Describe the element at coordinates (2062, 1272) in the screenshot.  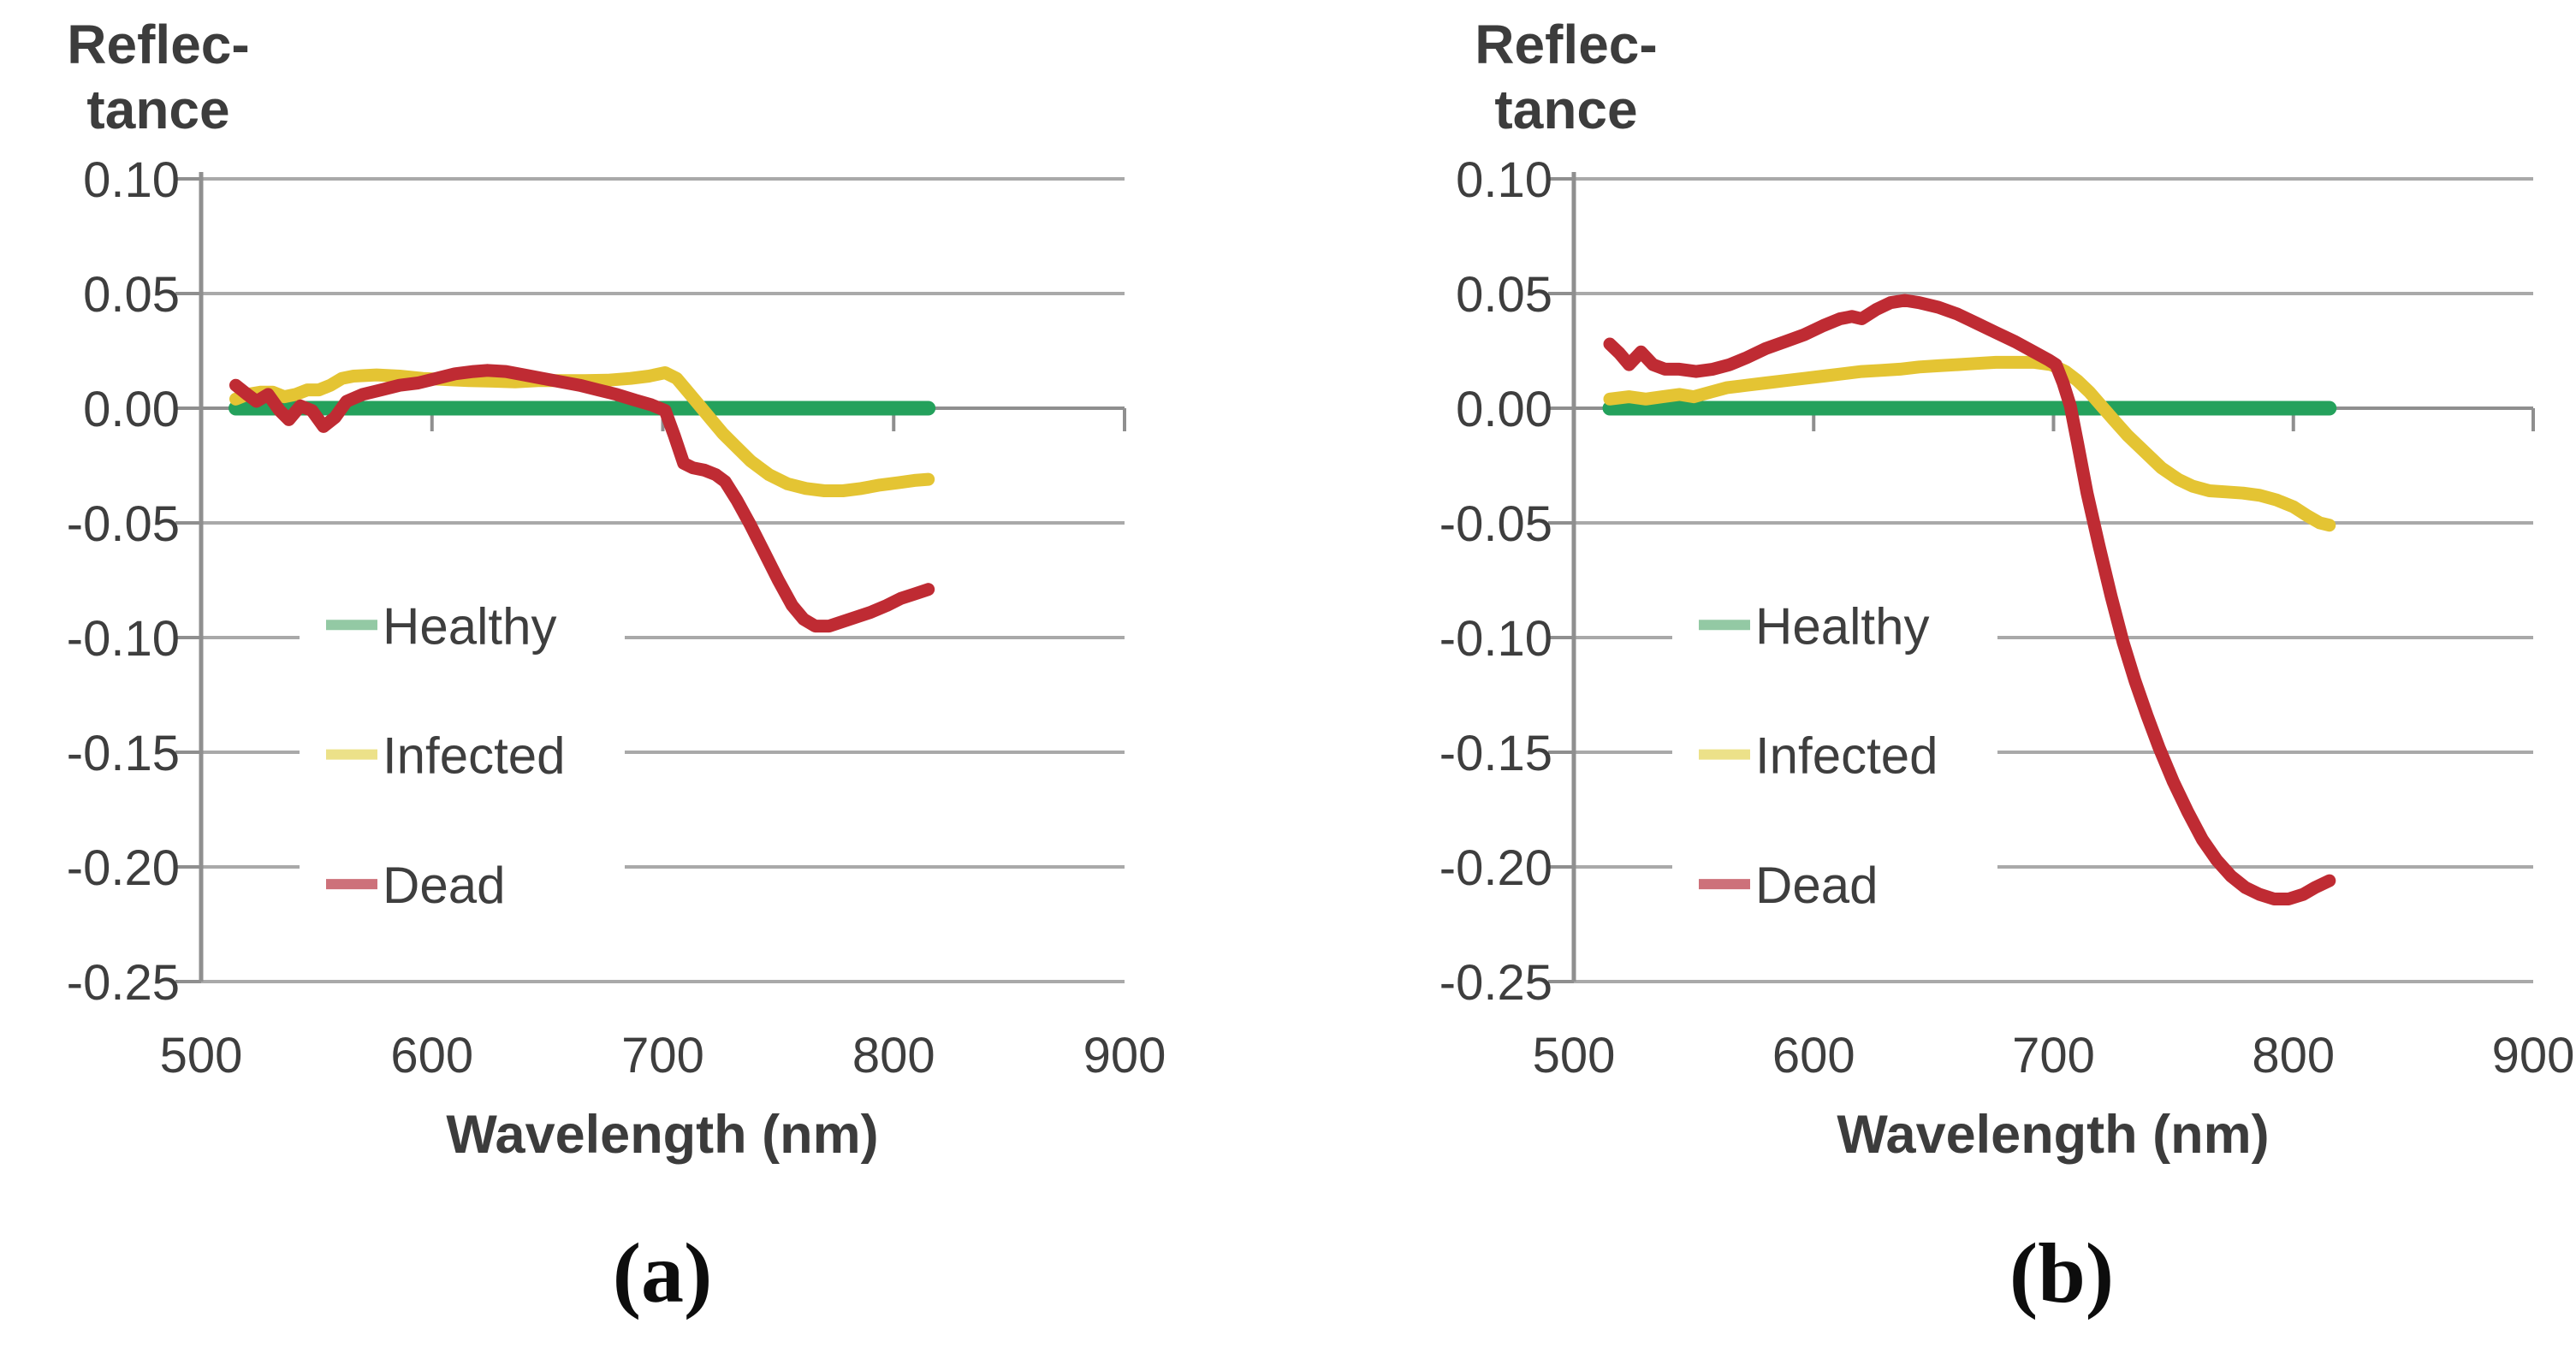
I see `panel-label-b: (b)` at that location.